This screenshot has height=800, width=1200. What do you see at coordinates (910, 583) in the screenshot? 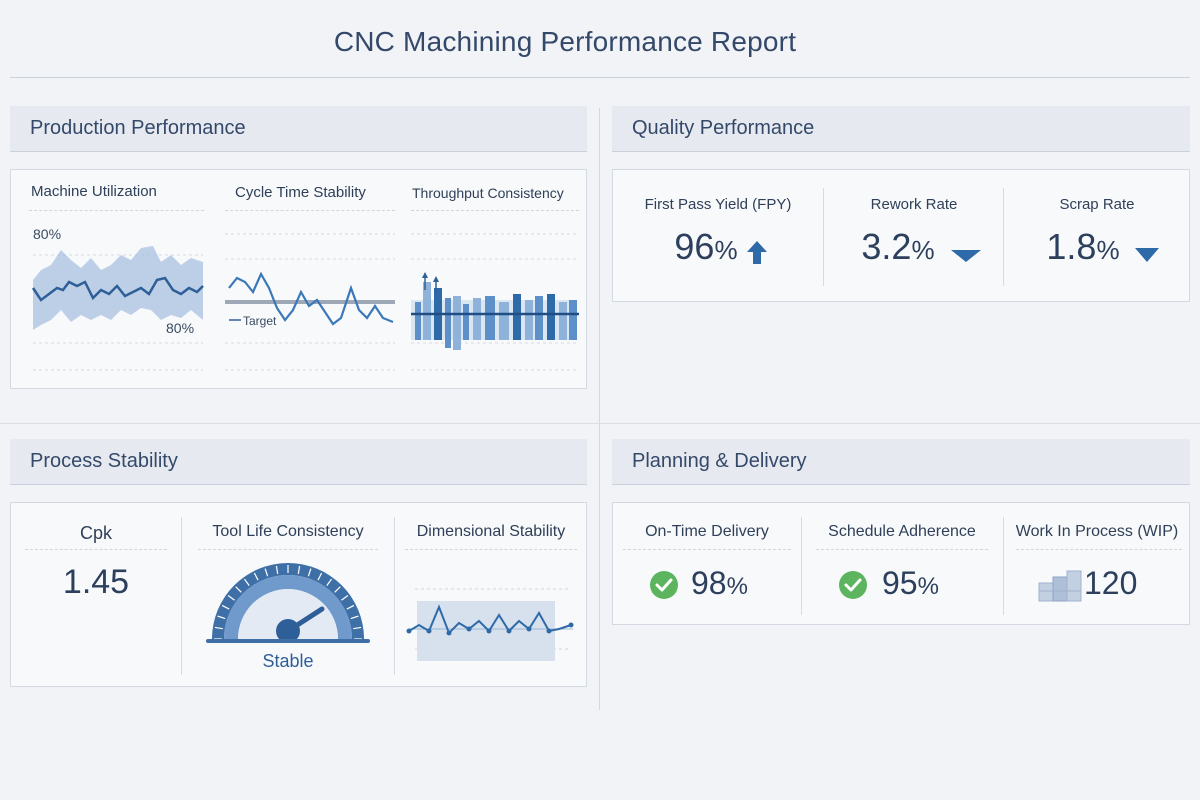
I see `schedule-adherence-value: 95%` at bounding box center [910, 583].